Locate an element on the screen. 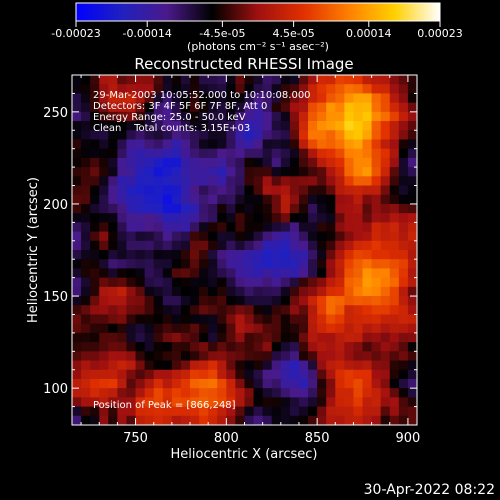 The height and width of the screenshot is (500, 500). colorbar-tick-label: 0.00023 is located at coordinates (440, 33).